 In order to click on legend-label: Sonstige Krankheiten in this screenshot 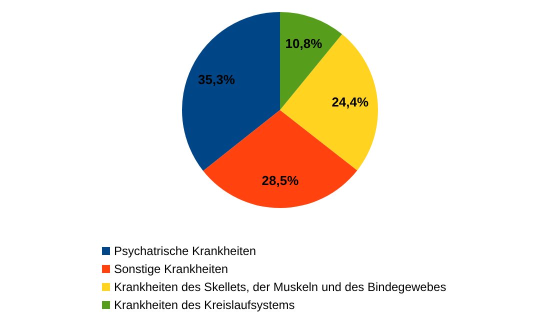, I will do `click(171, 269)`.